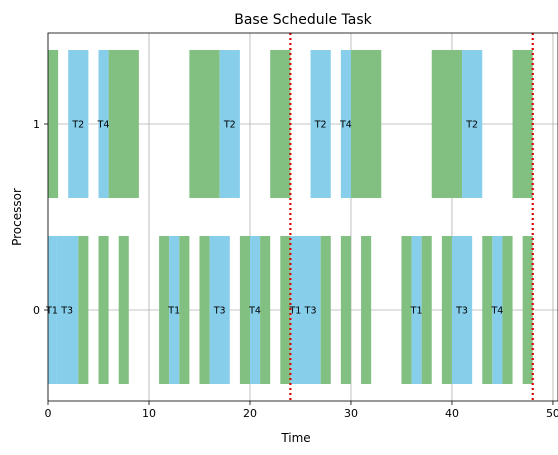  Describe the element at coordinates (351, 413) in the screenshot. I see `x-tick-label: 30` at that location.